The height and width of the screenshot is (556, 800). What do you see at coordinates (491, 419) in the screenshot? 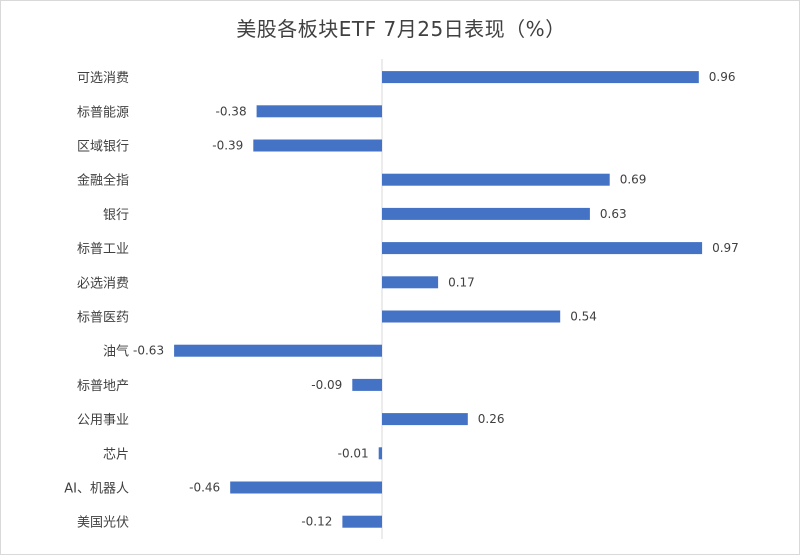
I see `value-label: 0.26` at bounding box center [491, 419].